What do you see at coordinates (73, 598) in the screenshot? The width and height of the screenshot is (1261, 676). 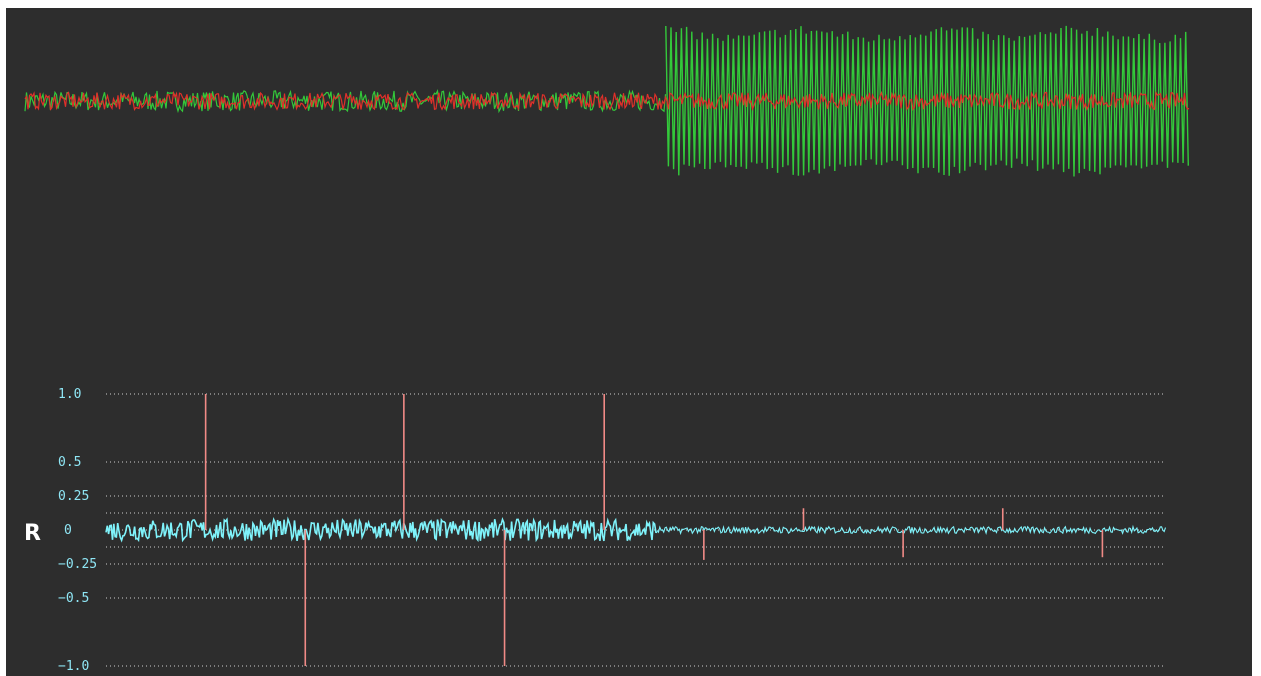 I see `y-tick-label-5: −0.5` at bounding box center [73, 598].